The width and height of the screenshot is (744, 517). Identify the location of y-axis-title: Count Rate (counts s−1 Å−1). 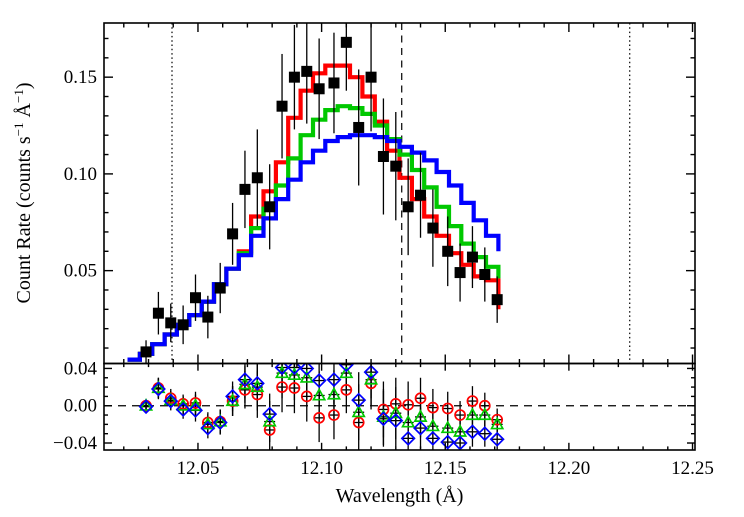
(23, 192).